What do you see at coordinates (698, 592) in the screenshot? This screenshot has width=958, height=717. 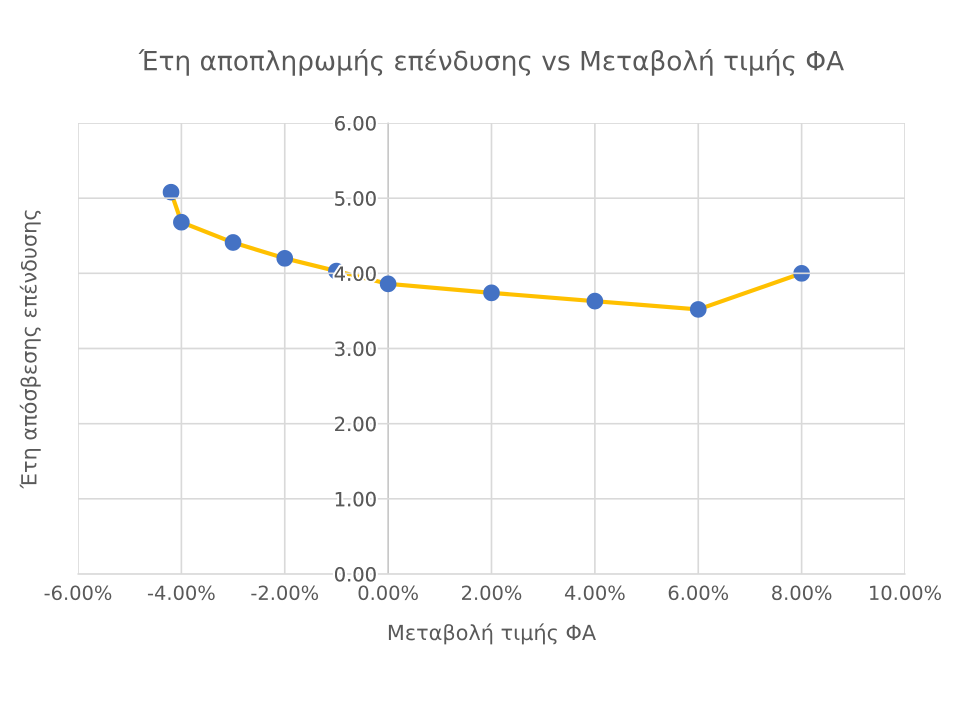 I see `x-tick-label: 6.00%` at bounding box center [698, 592].